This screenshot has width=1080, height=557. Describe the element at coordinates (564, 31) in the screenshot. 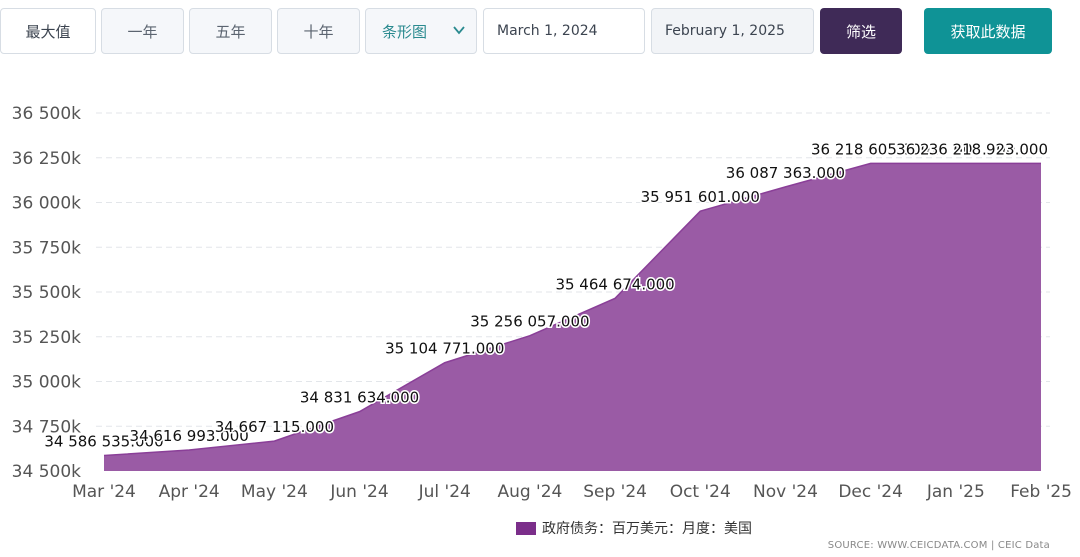

I see `start-date-input: March 1, 2024` at that location.